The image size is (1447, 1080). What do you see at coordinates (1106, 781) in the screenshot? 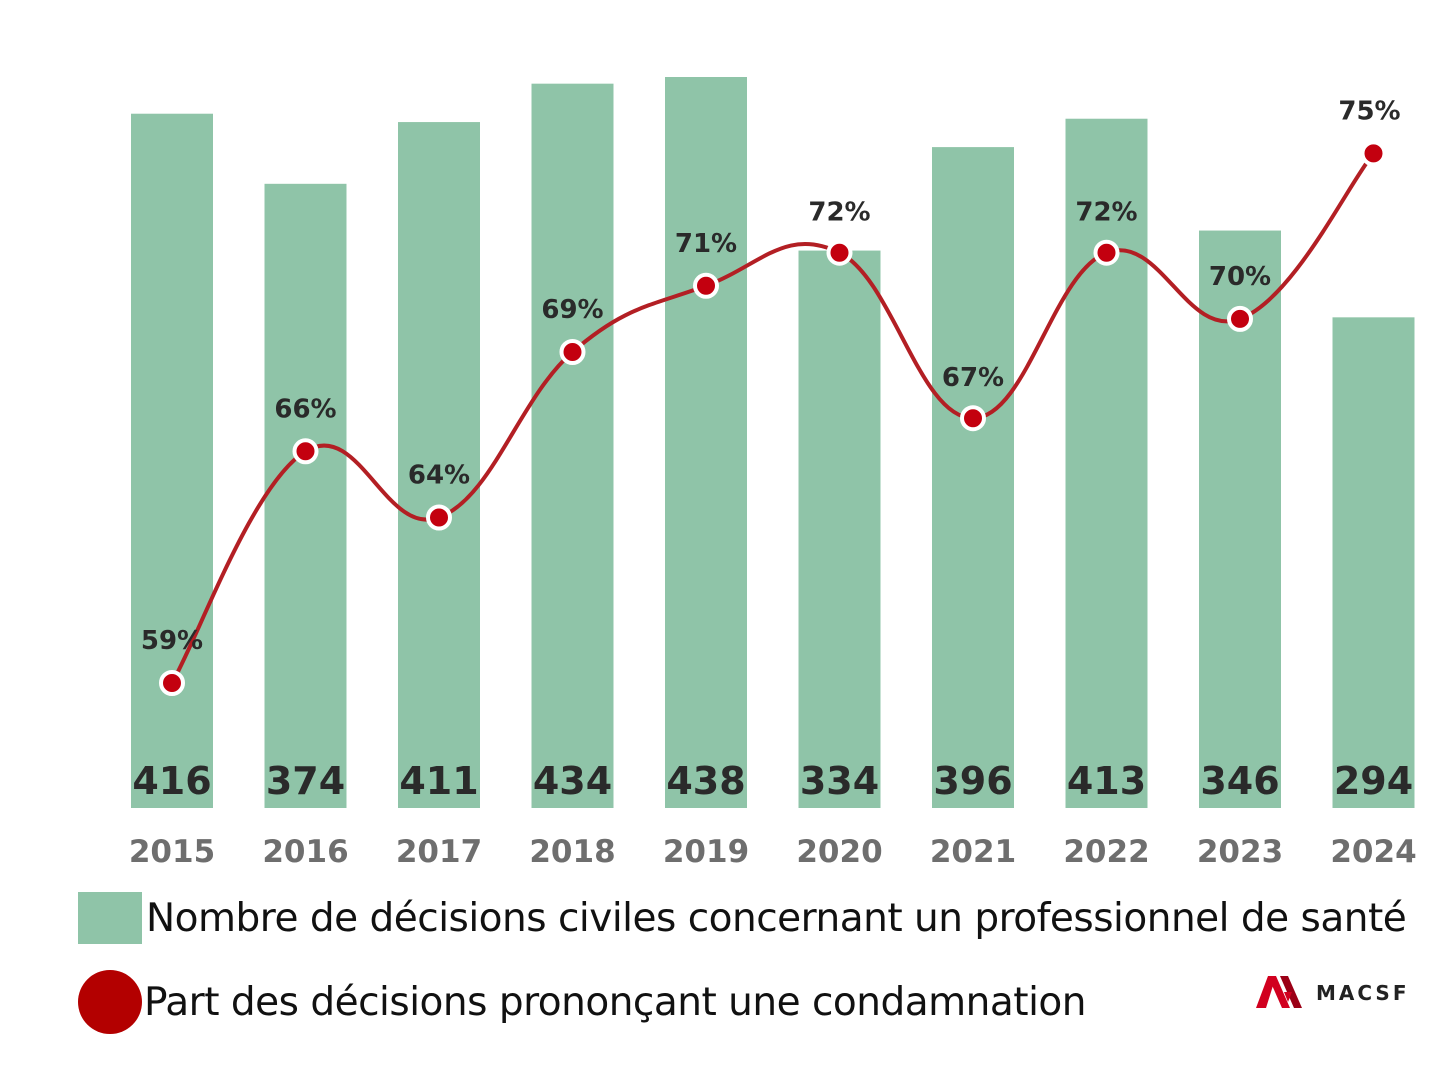
I see `bar-value-label-2022: 413` at bounding box center [1106, 781].